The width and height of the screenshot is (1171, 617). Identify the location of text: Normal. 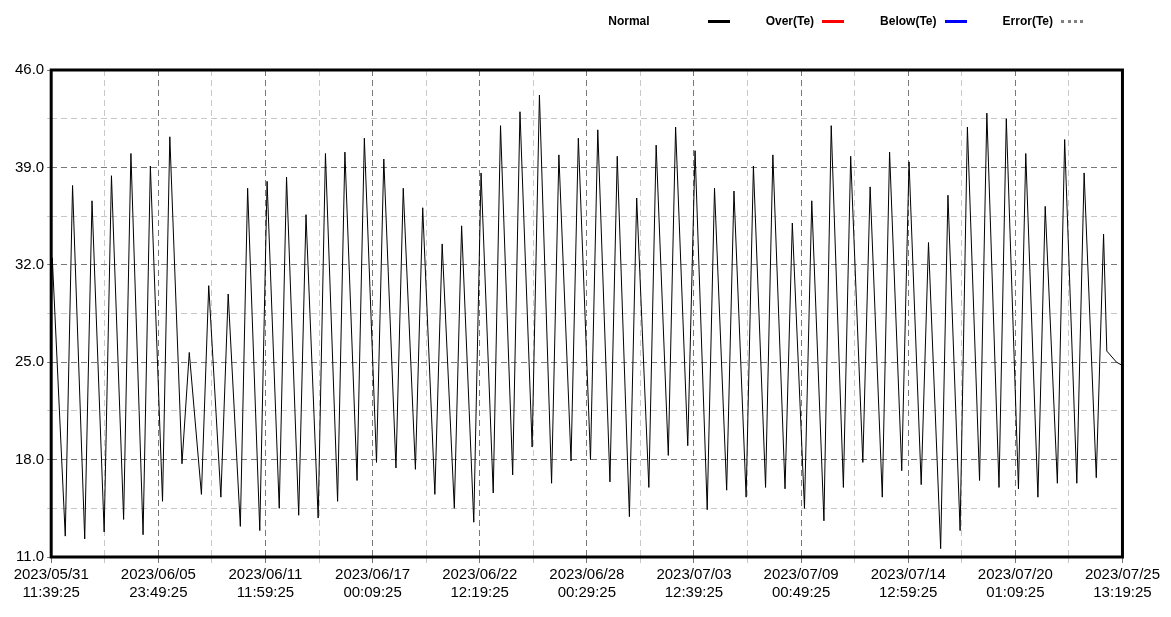
(629, 21).